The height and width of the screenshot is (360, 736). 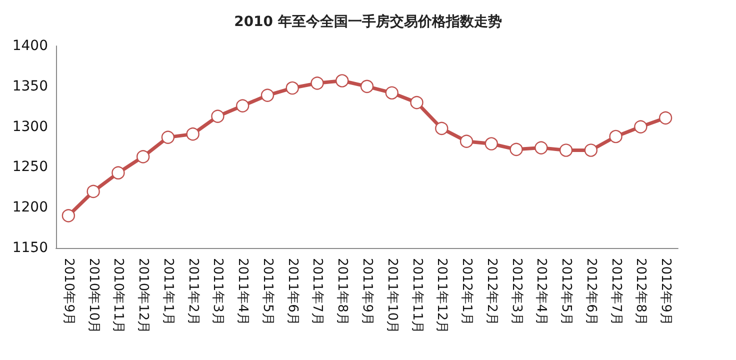 What do you see at coordinates (491, 292) in the screenshot?
I see `x-tick-label: 2012年2月` at bounding box center [491, 292].